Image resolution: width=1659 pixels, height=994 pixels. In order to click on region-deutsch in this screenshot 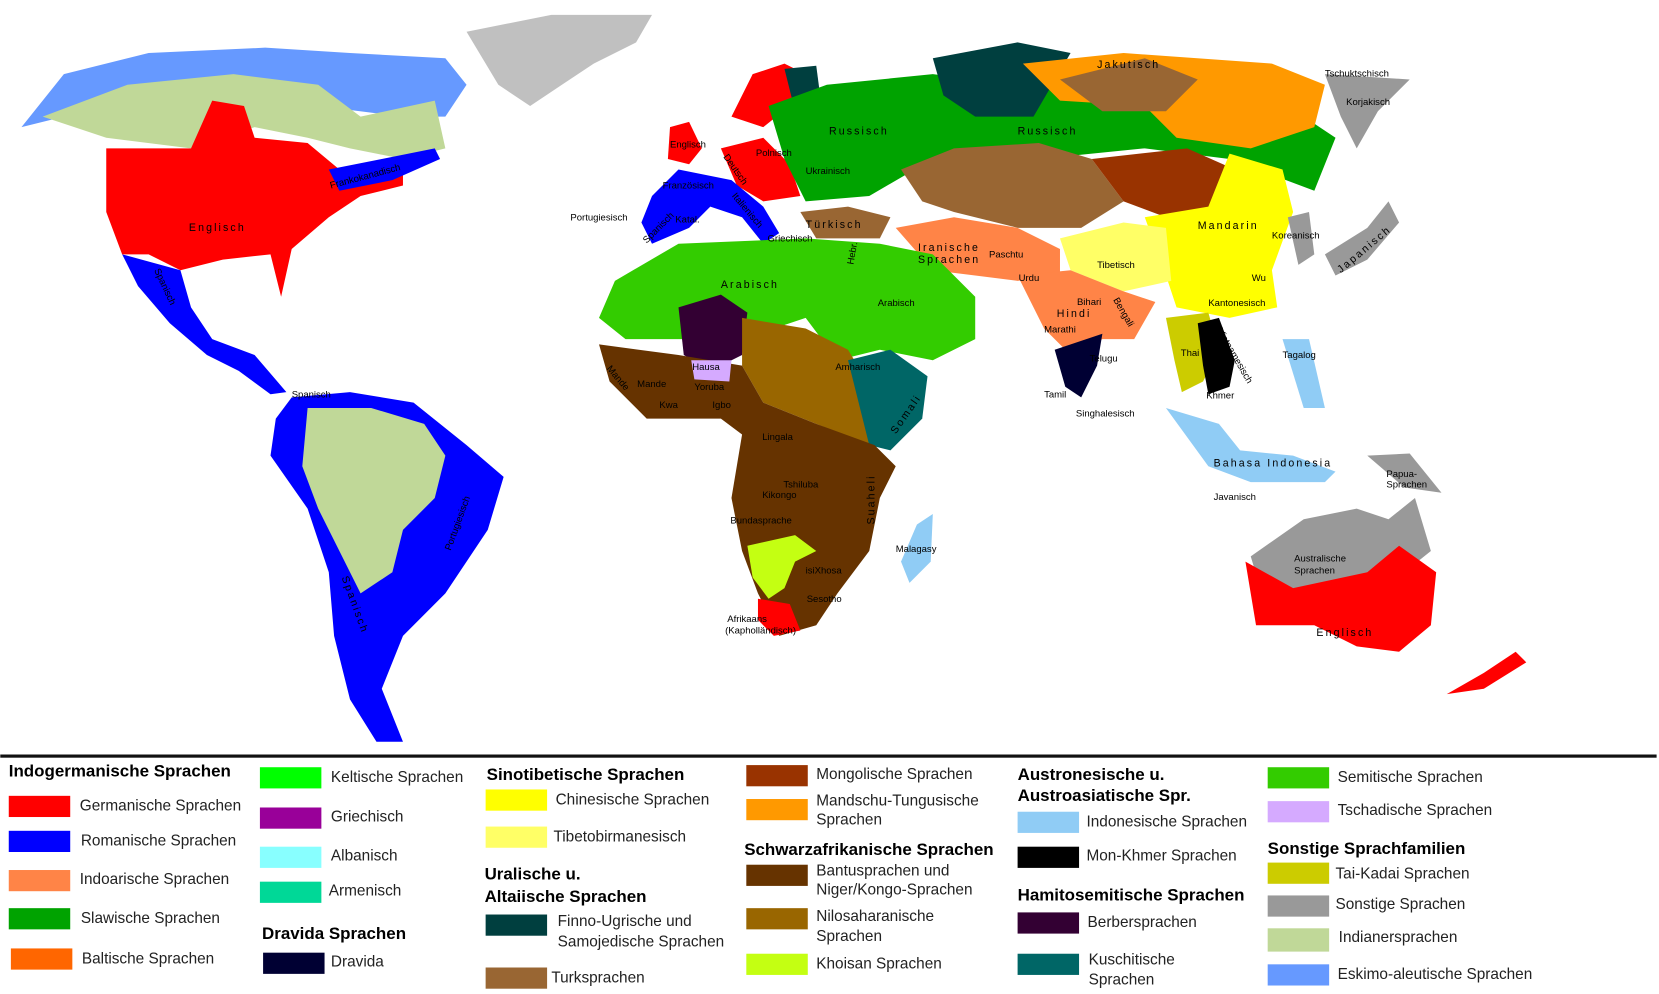, I will do `click(760, 169)`.